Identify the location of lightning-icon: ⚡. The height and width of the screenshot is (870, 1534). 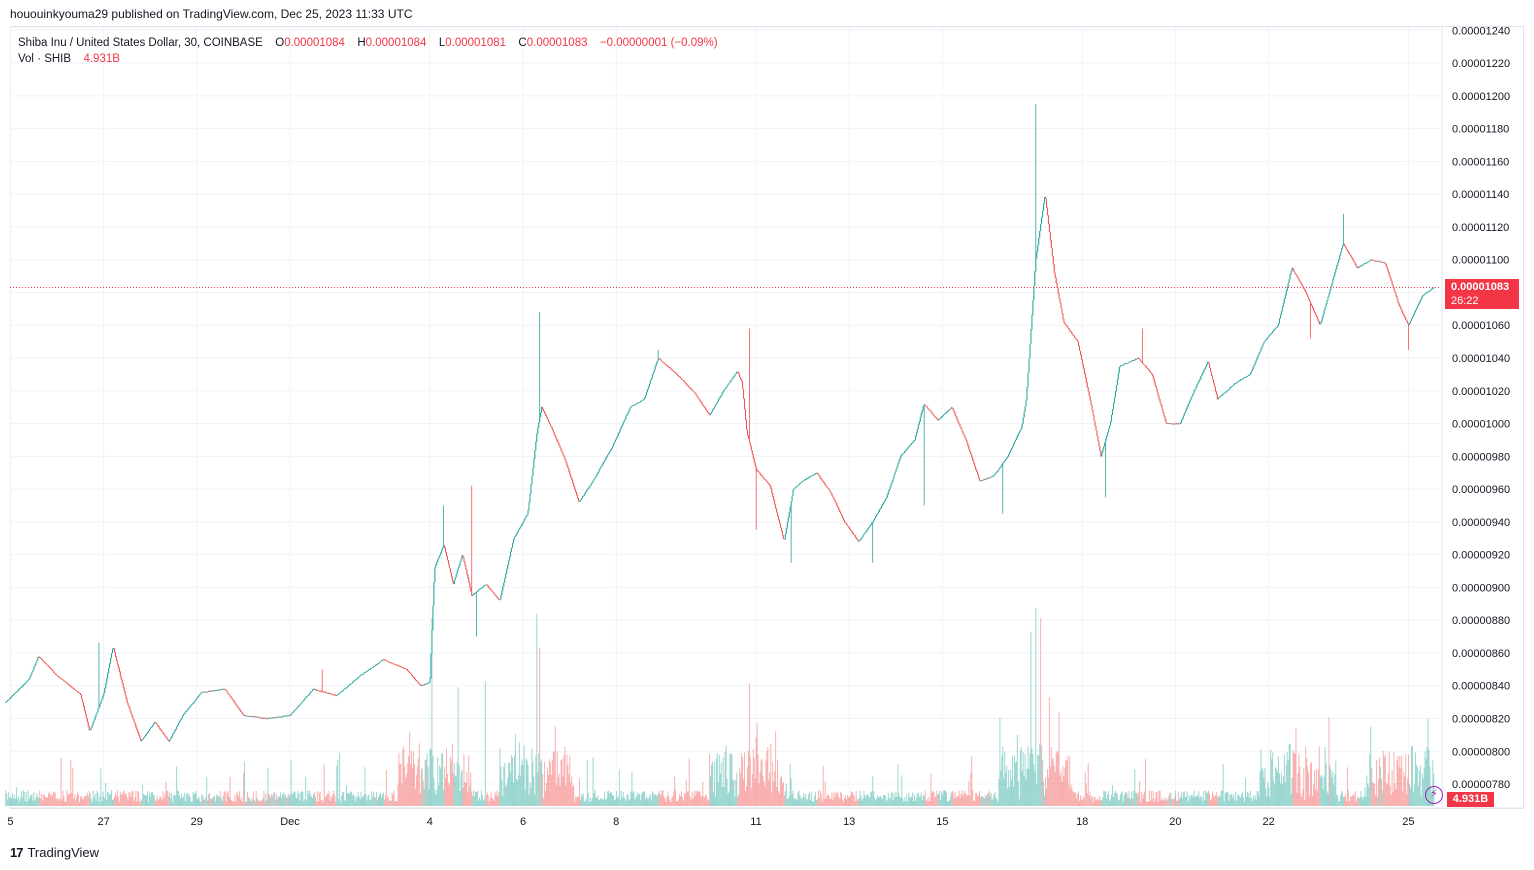
(1434, 795).